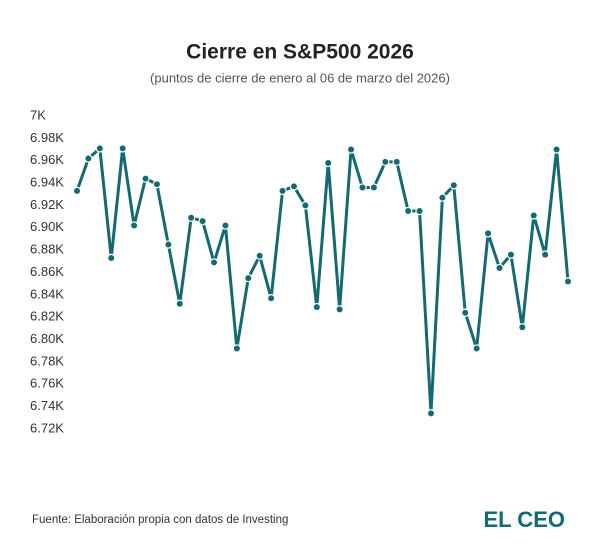 This screenshot has width=600, height=550. What do you see at coordinates (47, 249) in the screenshot?
I see `y-tick-label: 6.88K` at bounding box center [47, 249].